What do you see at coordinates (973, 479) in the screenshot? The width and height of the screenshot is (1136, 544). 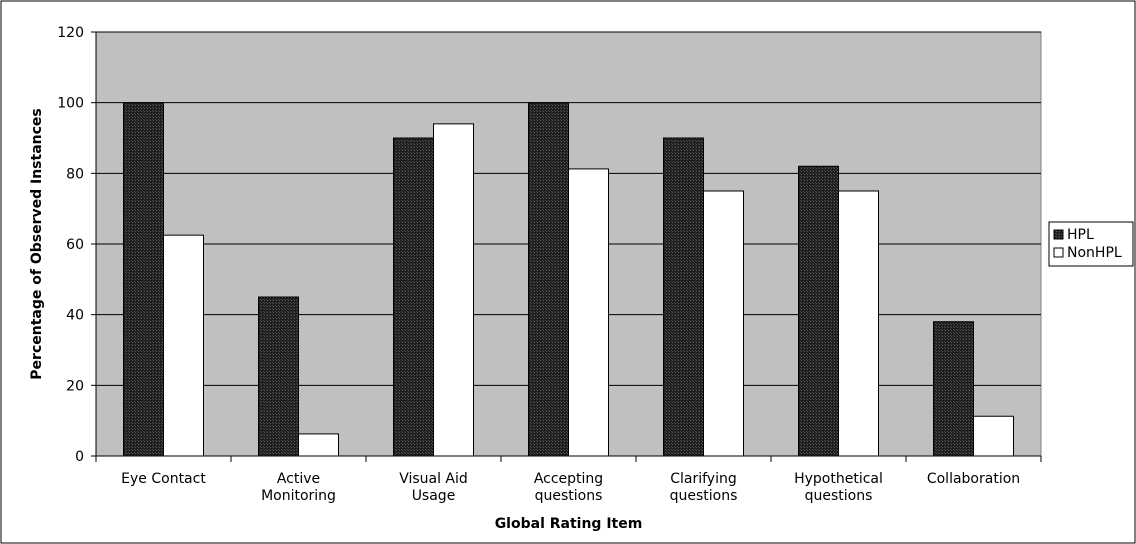 I see `x-tick-label: Collaboration` at bounding box center [973, 479].